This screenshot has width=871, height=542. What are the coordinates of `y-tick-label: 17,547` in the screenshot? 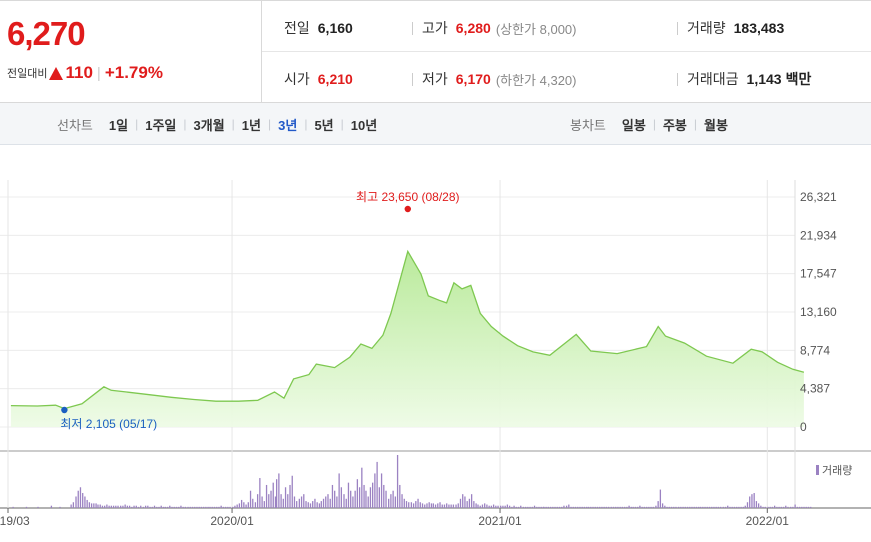 It's located at (818, 274).